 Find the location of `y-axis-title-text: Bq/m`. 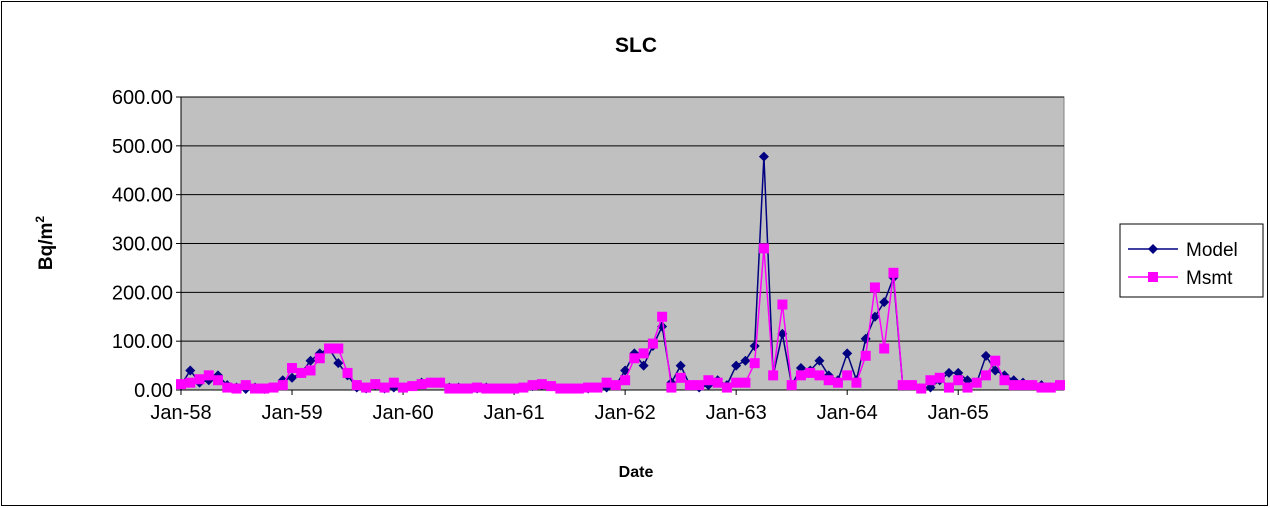

y-axis-title-text: Bq/m is located at coordinates (46, 247).